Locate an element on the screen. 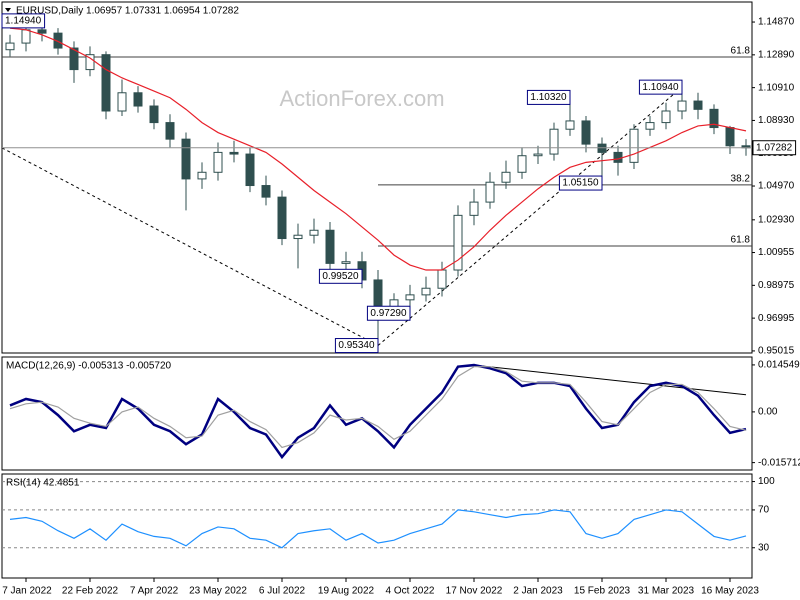  y-tick-label: -0.015712 is located at coordinates (779, 462).